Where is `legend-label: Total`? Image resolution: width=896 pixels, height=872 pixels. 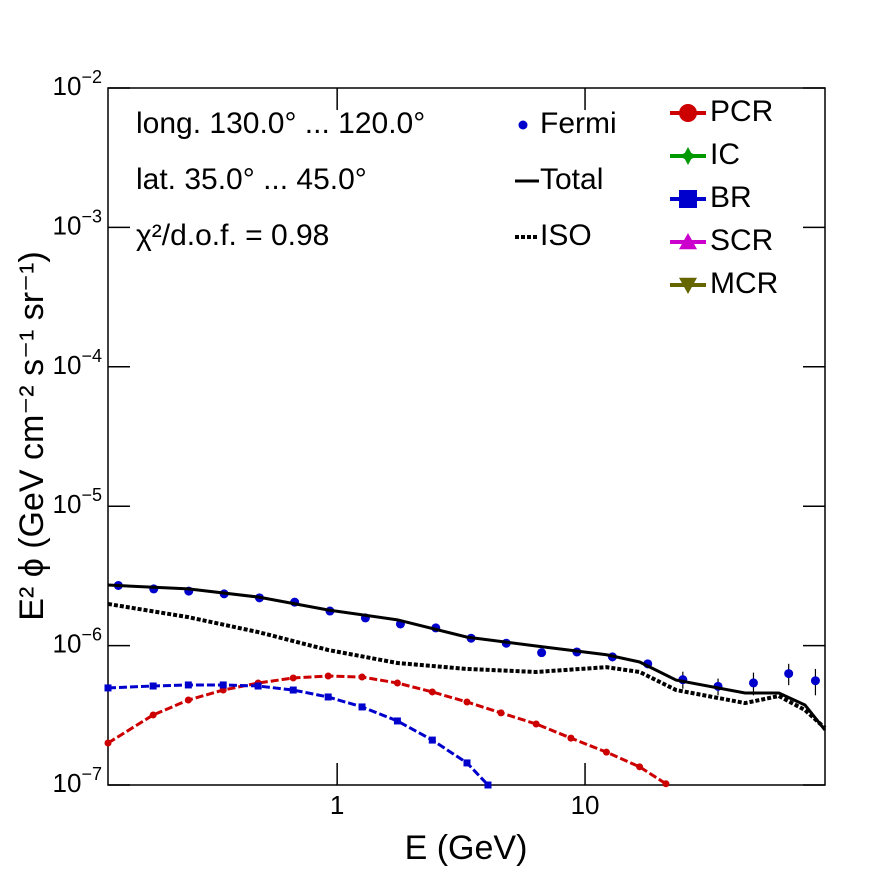 legend-label: Total is located at coordinates (571, 179).